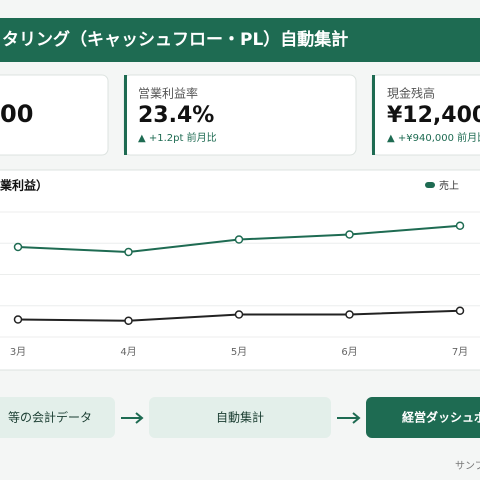  Describe the element at coordinates (449, 185) in the screenshot. I see `legend-label: 売上` at that location.